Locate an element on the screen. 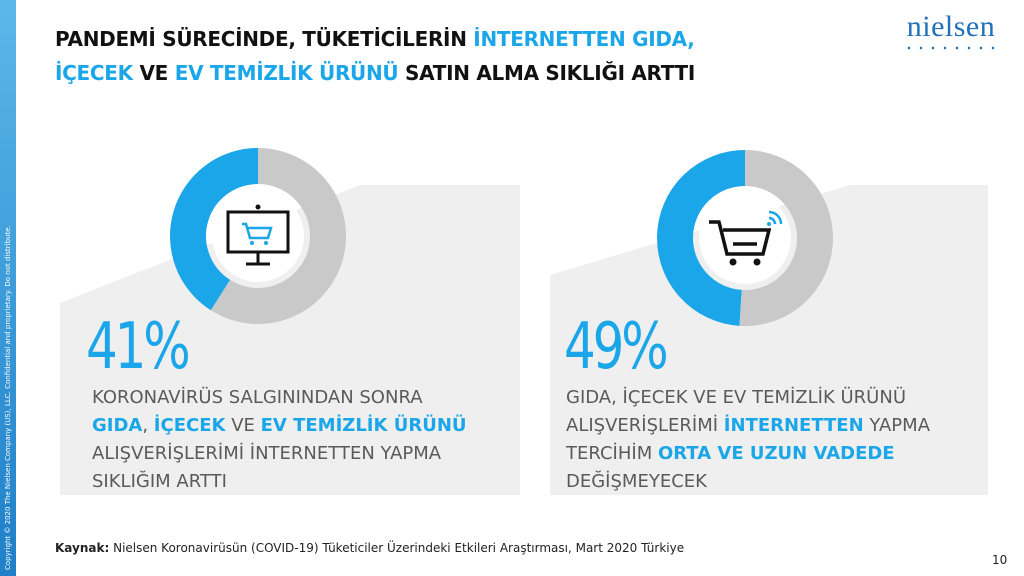 This screenshot has width=1024, height=576. description-segment-text: , is located at coordinates (148, 425).